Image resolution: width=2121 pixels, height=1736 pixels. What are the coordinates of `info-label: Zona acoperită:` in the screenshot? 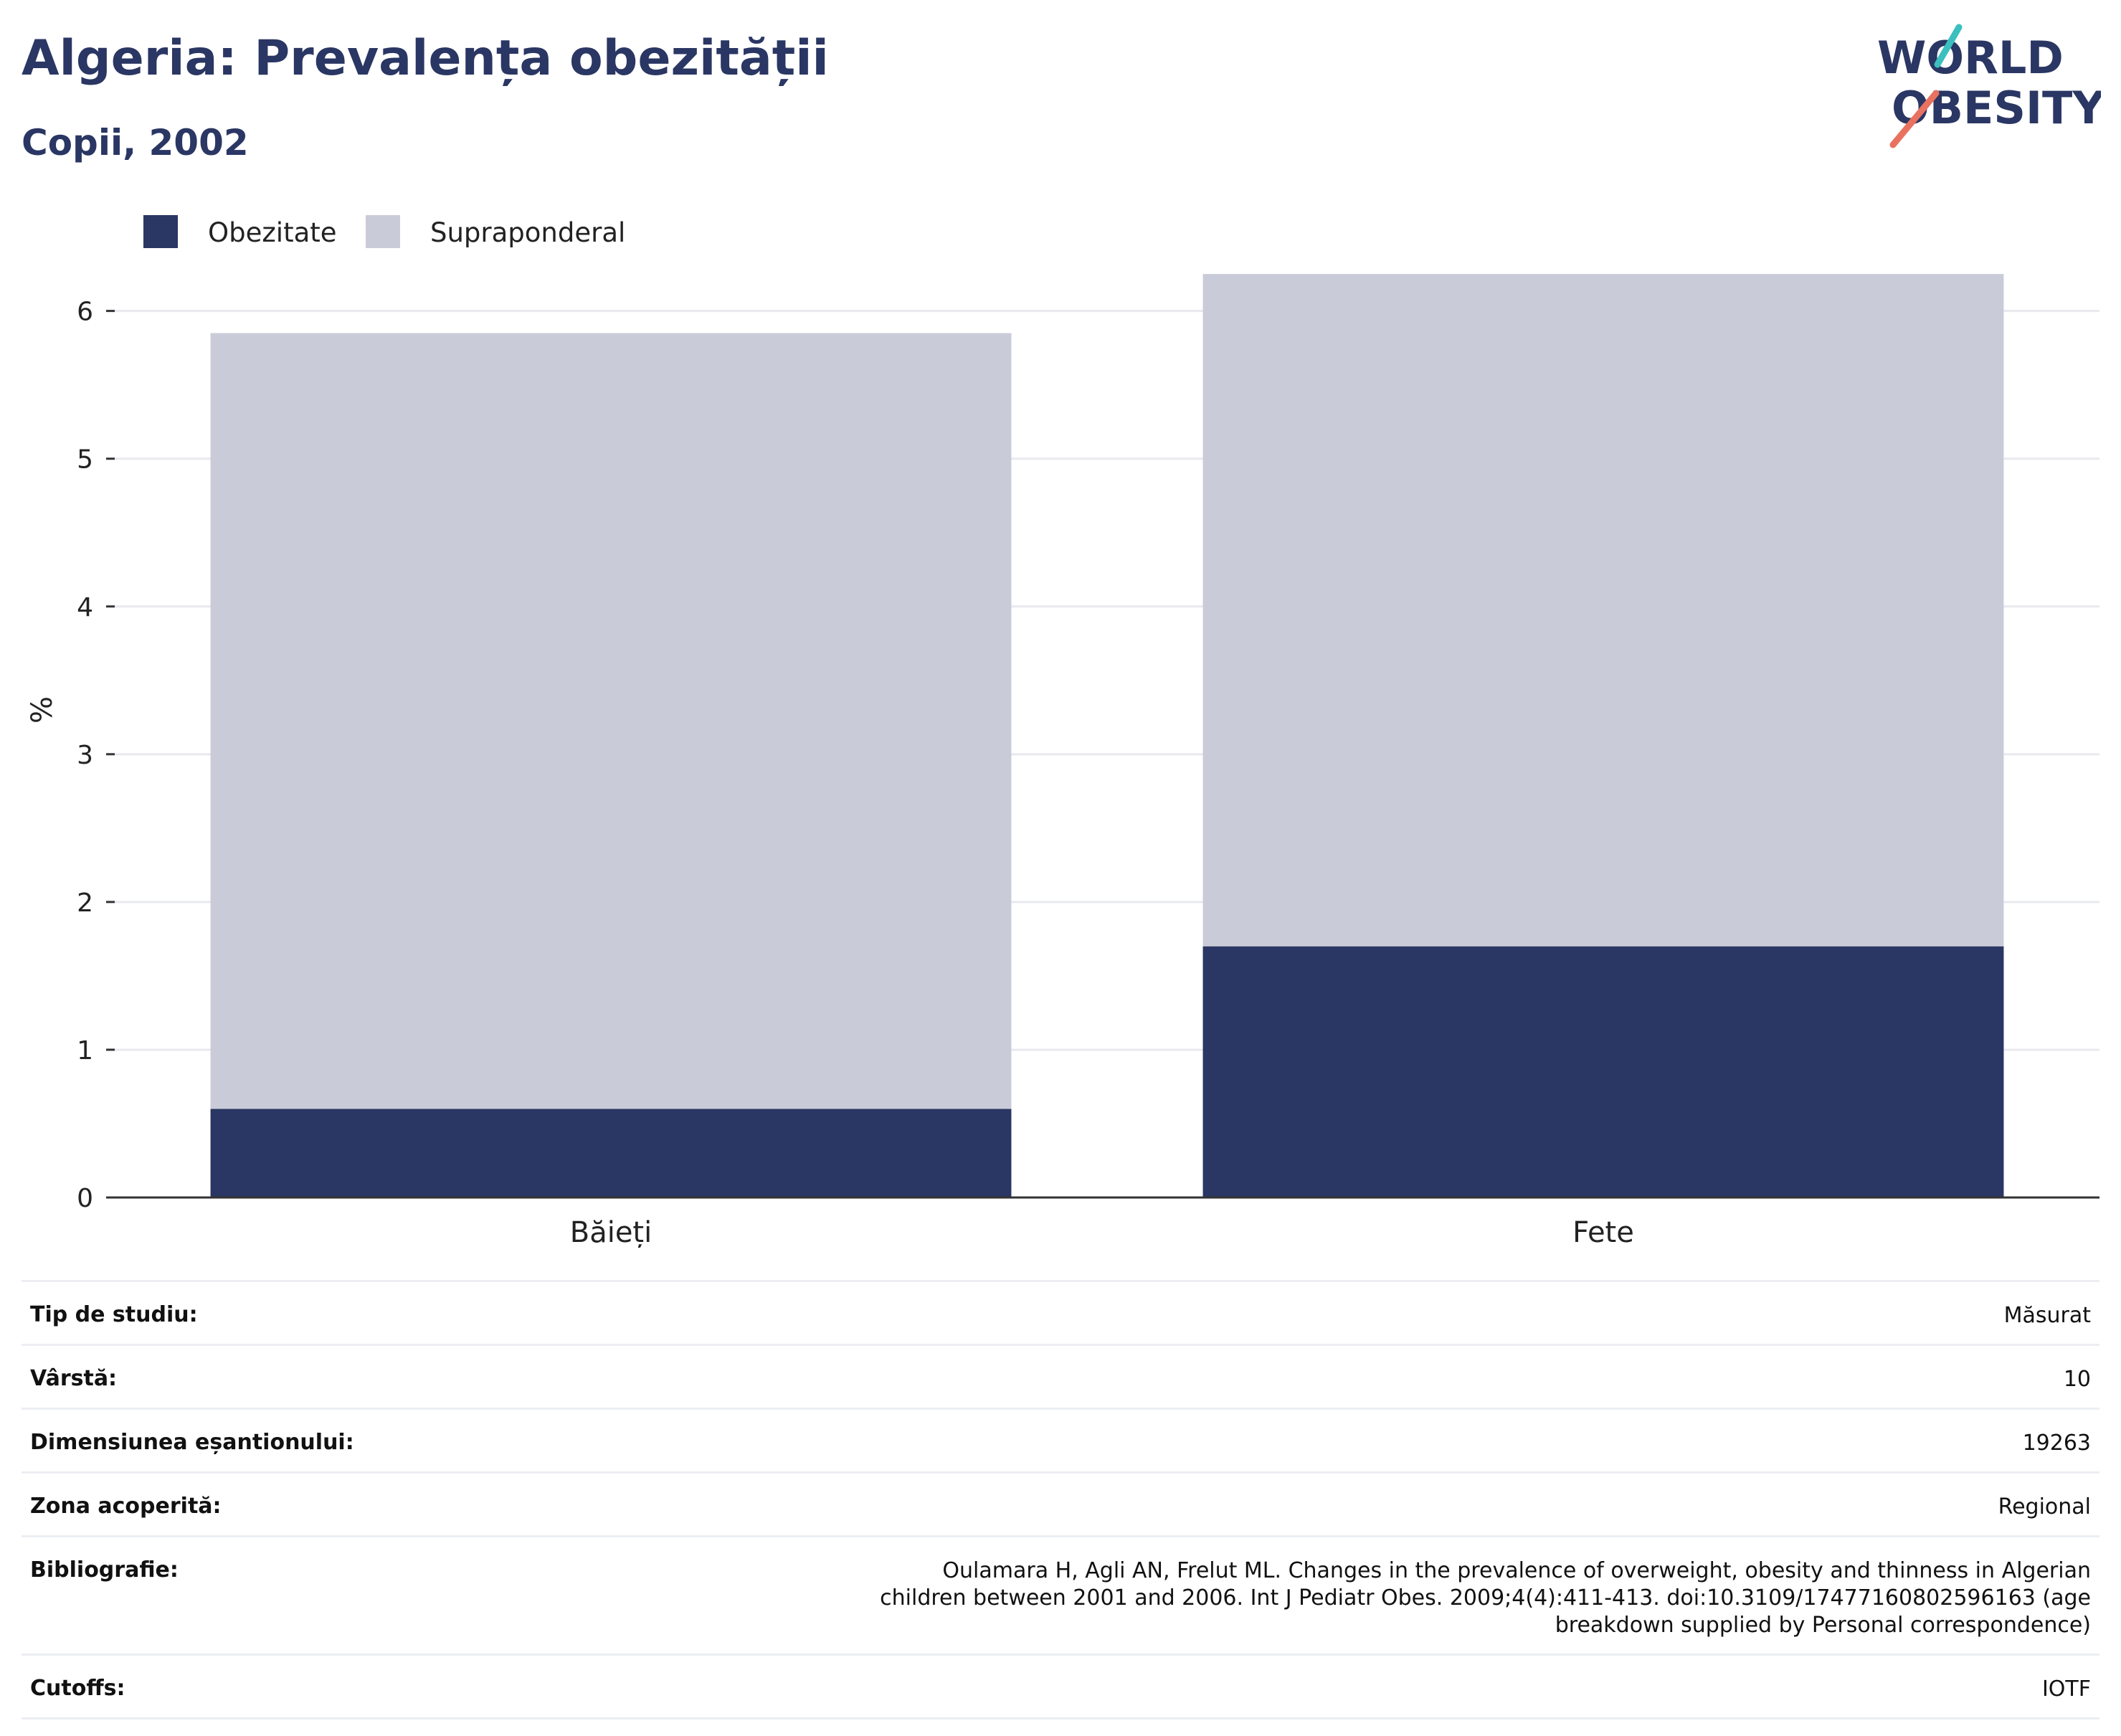 It's located at (192, 1504).